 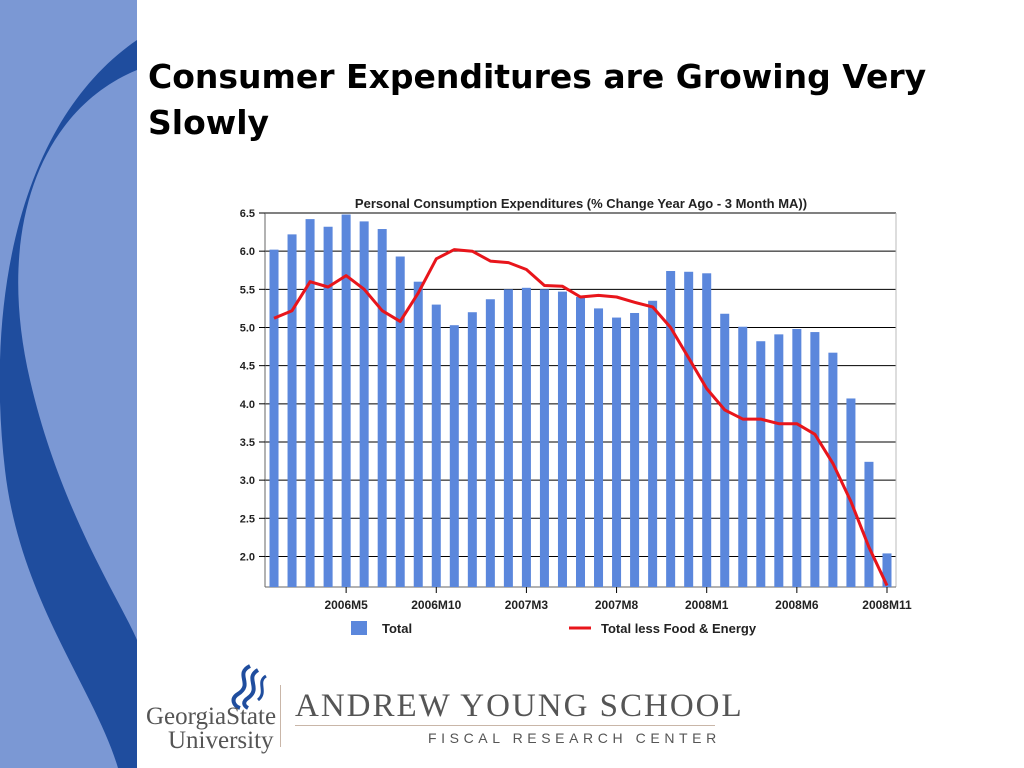 I want to click on x-tick-label: 2008M1, so click(x=707, y=605).